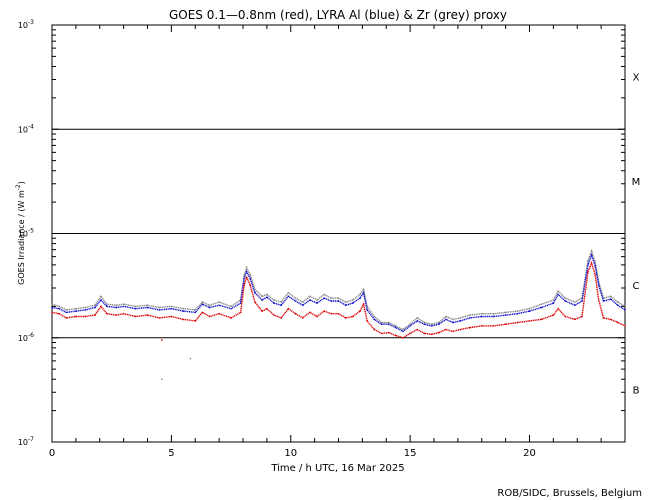 Image resolution: width=650 pixels, height=500 pixels. Describe the element at coordinates (20, 233) in the screenshot. I see `y-axis-label: GOES Irradiance / (W m-2)` at that location.